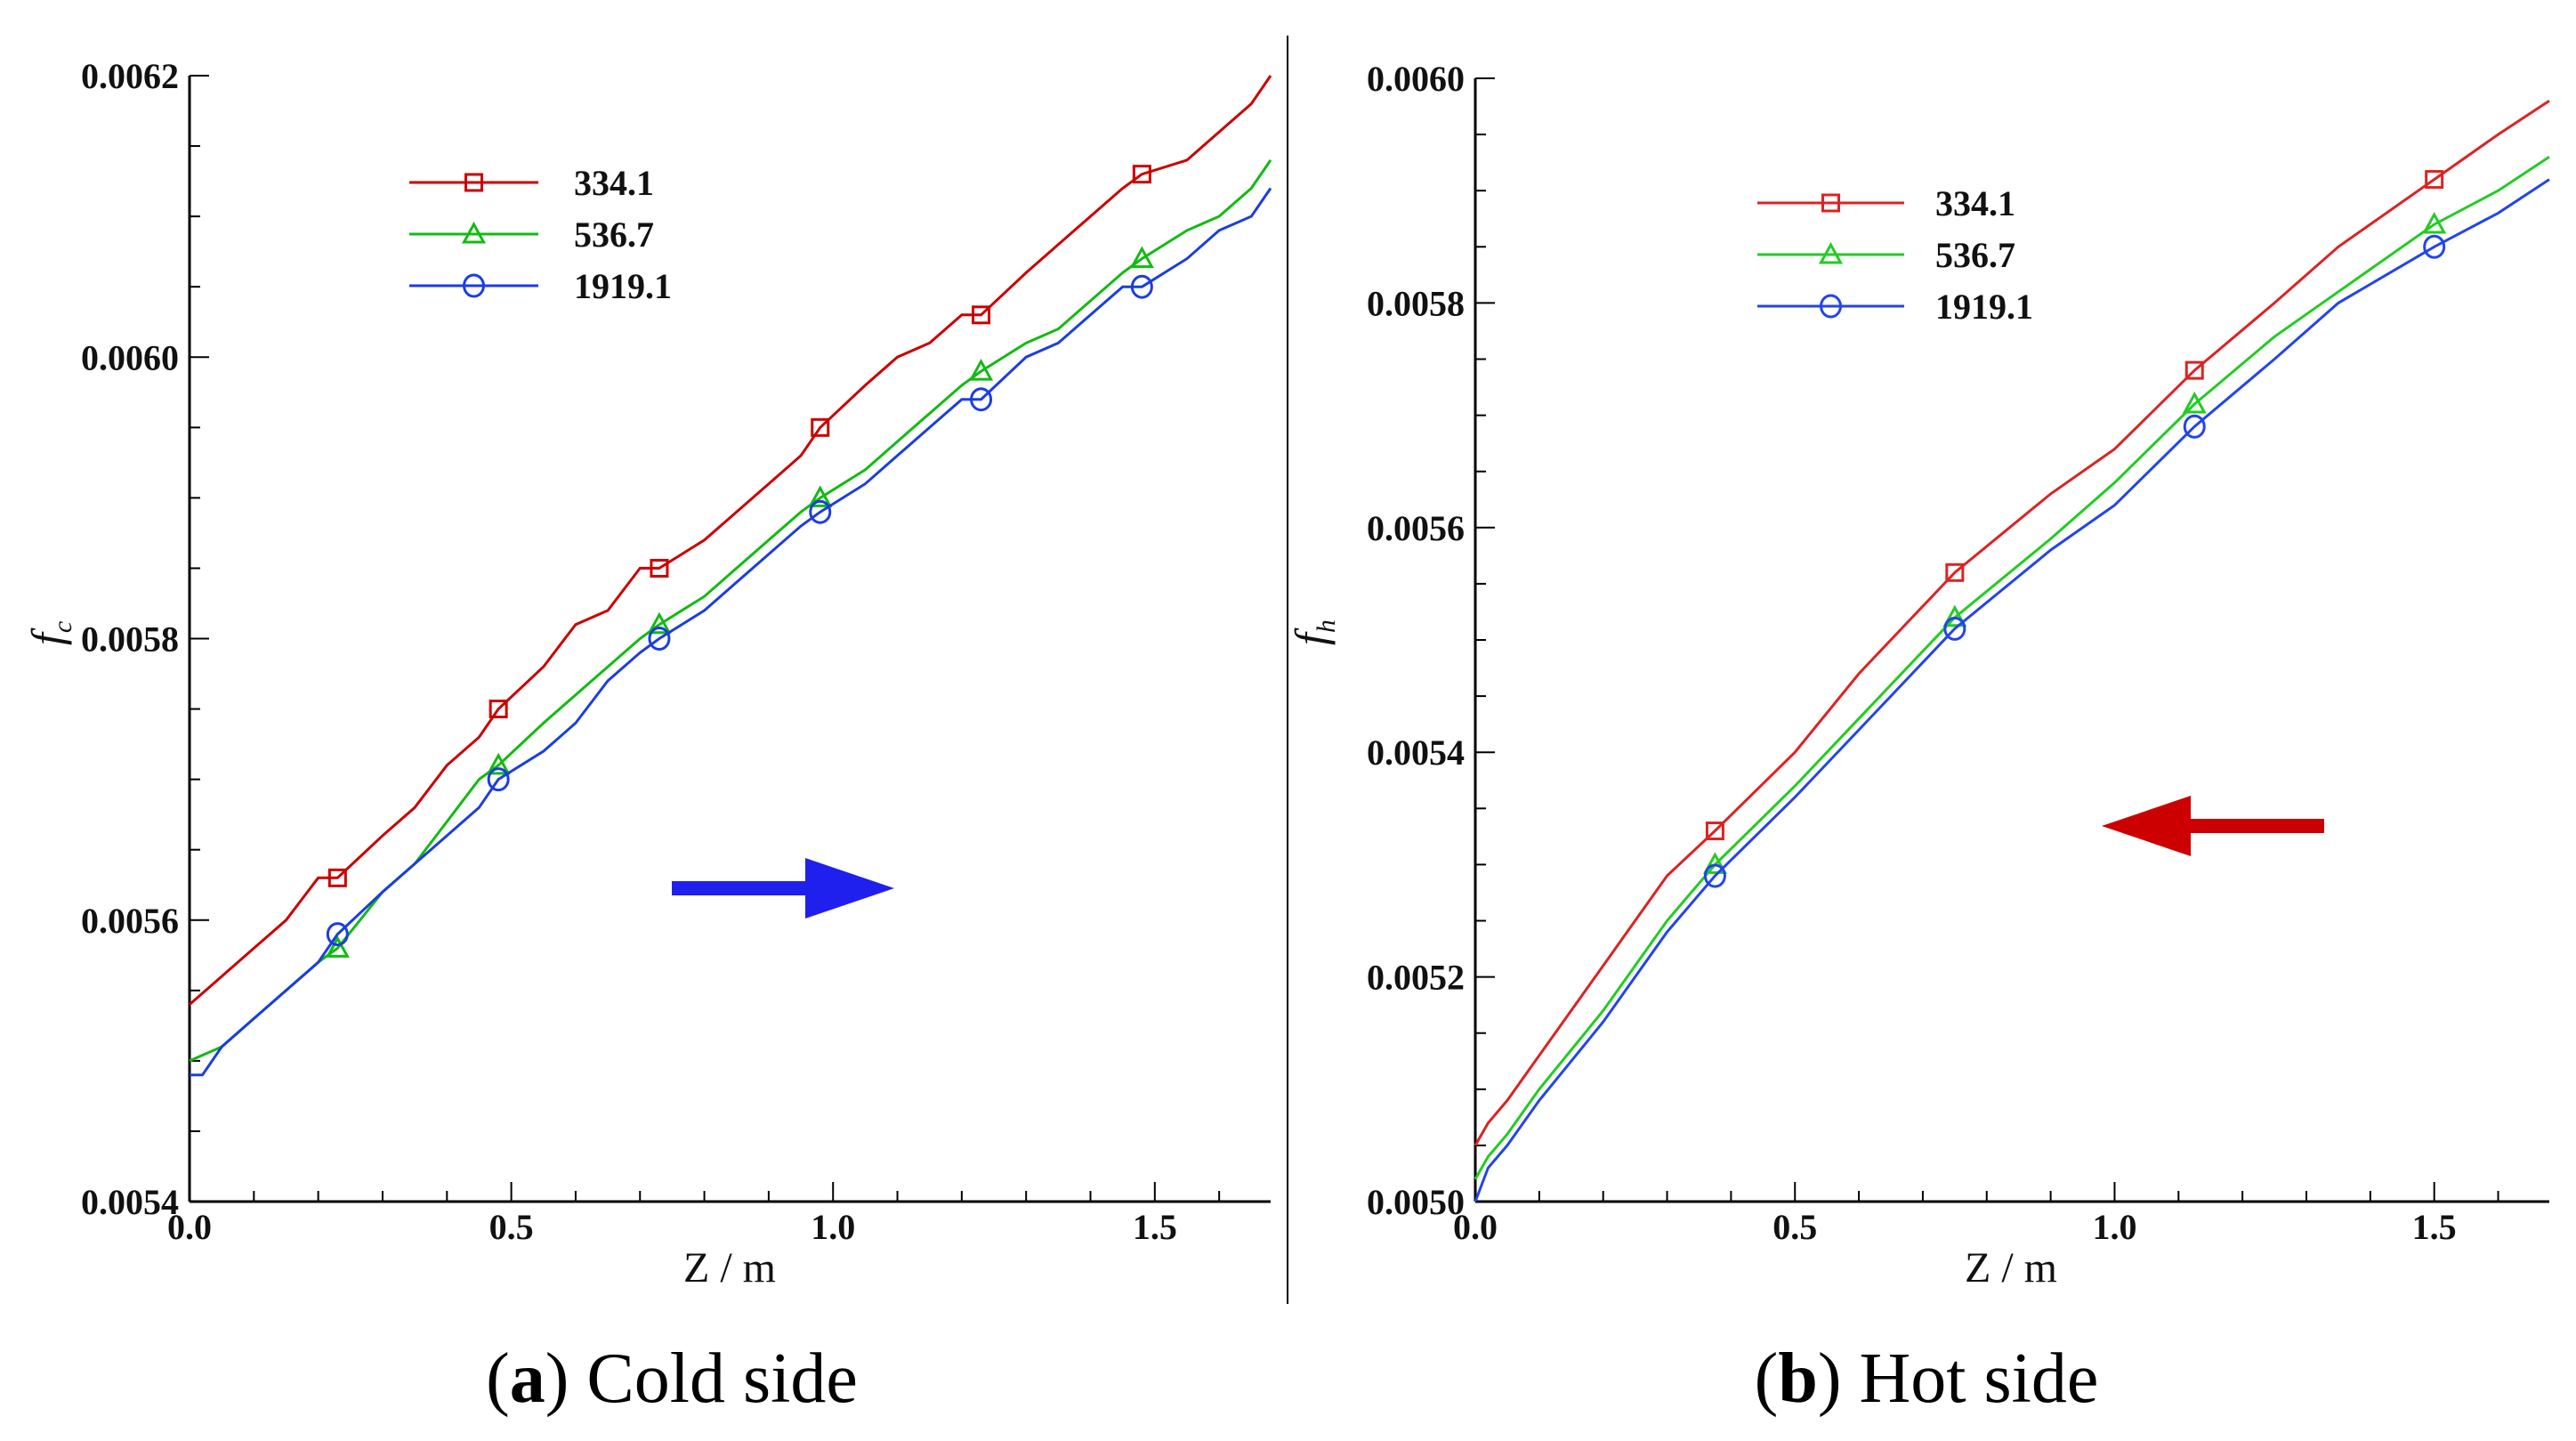 The height and width of the screenshot is (1441, 2576). Describe the element at coordinates (721, 1379) in the screenshot. I see `caption-a-text: Cold side` at that location.